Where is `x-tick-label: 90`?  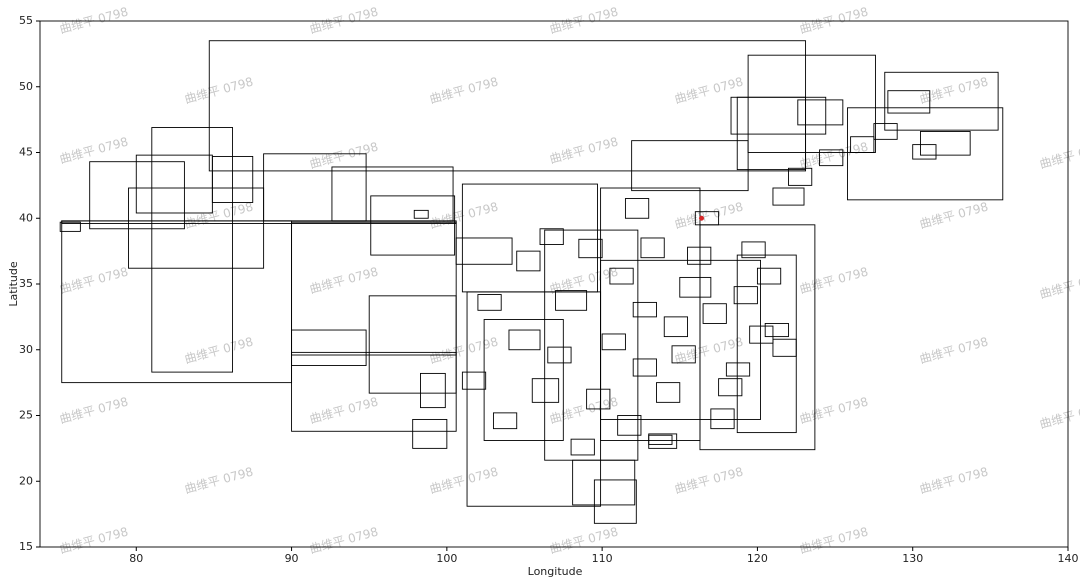
x-tick-label: 90 is located at coordinates (292, 558).